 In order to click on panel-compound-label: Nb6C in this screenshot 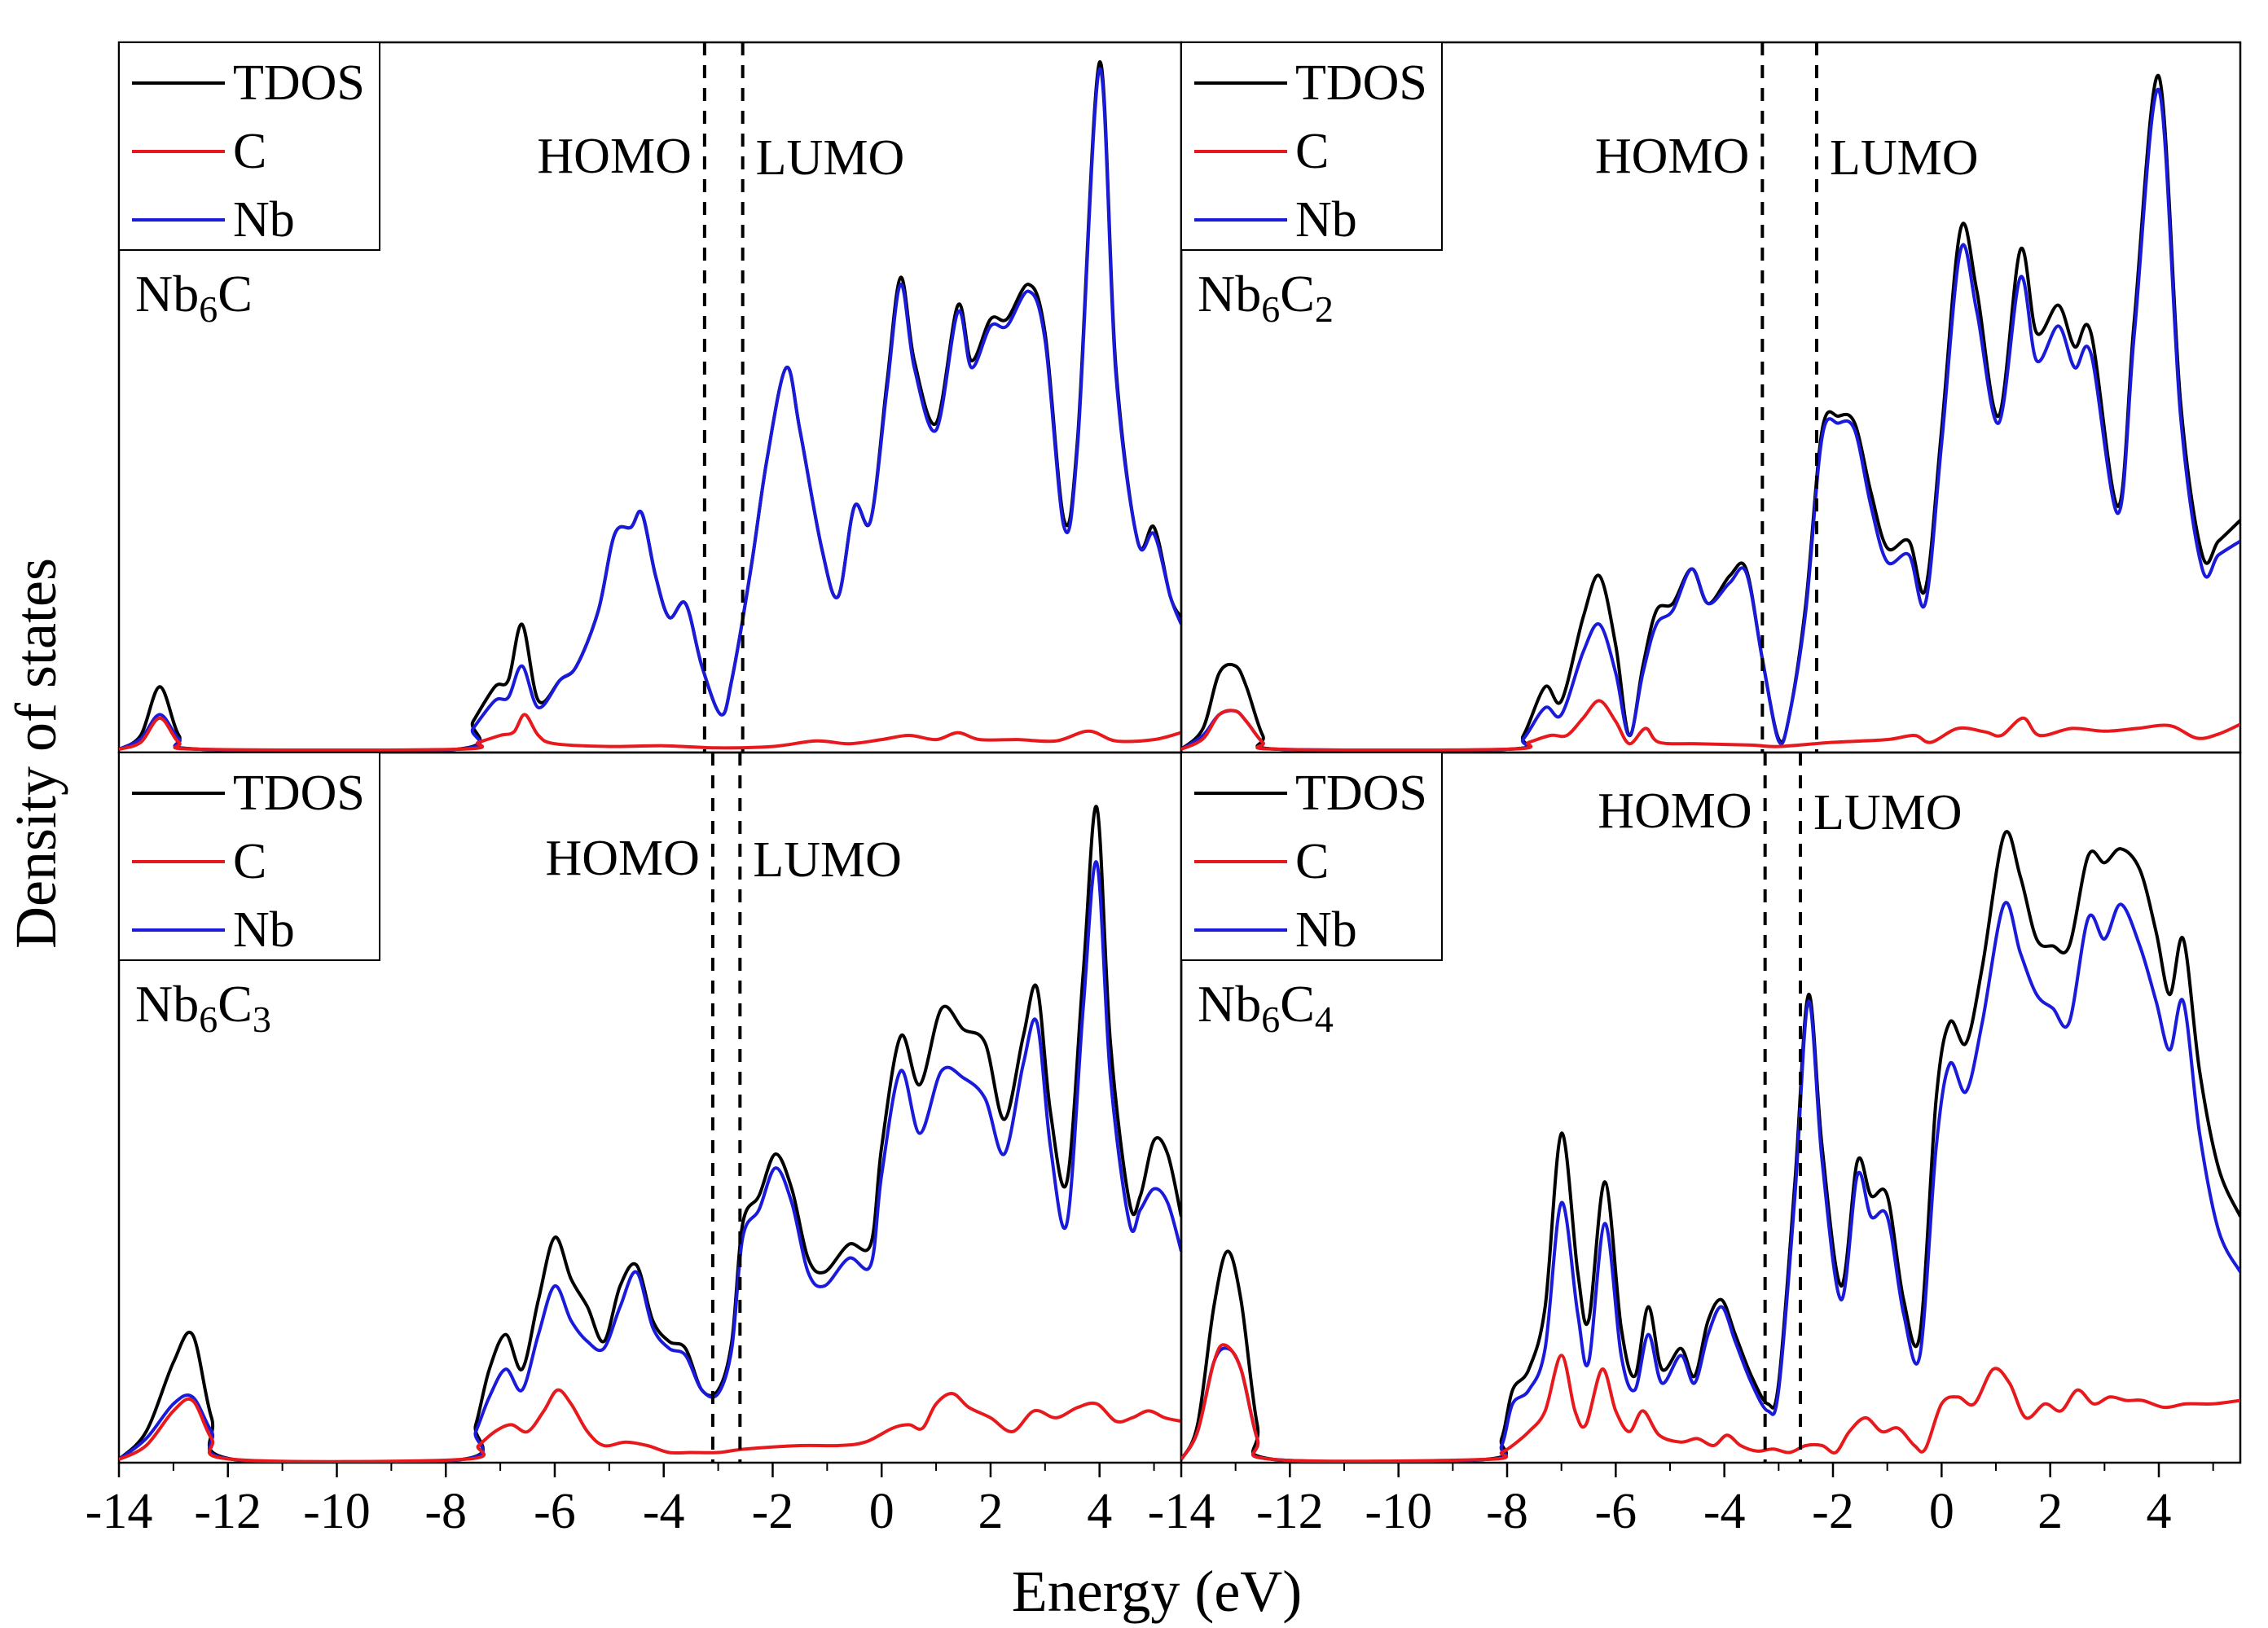, I will do `click(194, 297)`.